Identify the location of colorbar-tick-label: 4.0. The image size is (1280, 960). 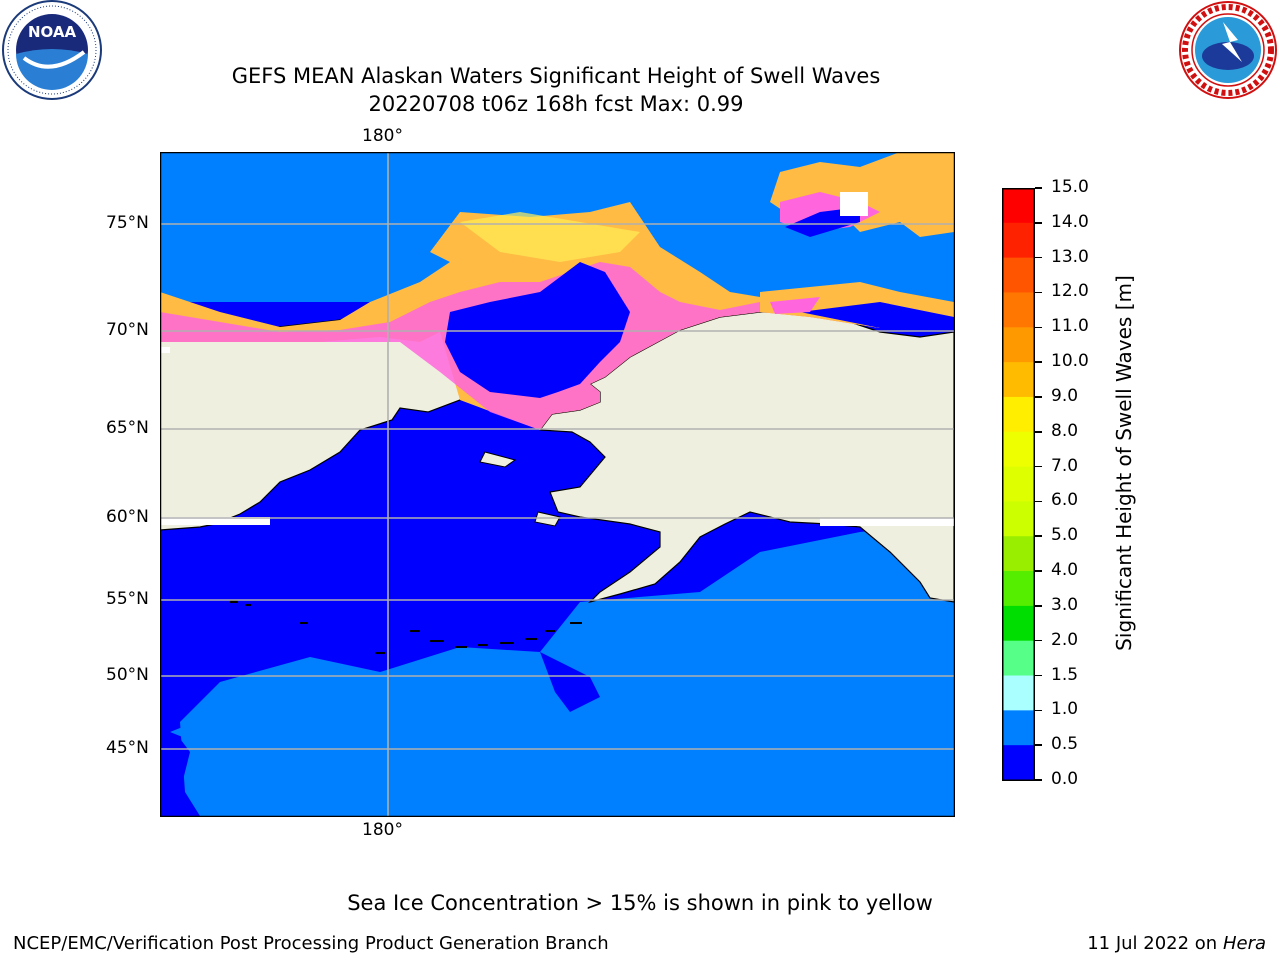
(1065, 570).